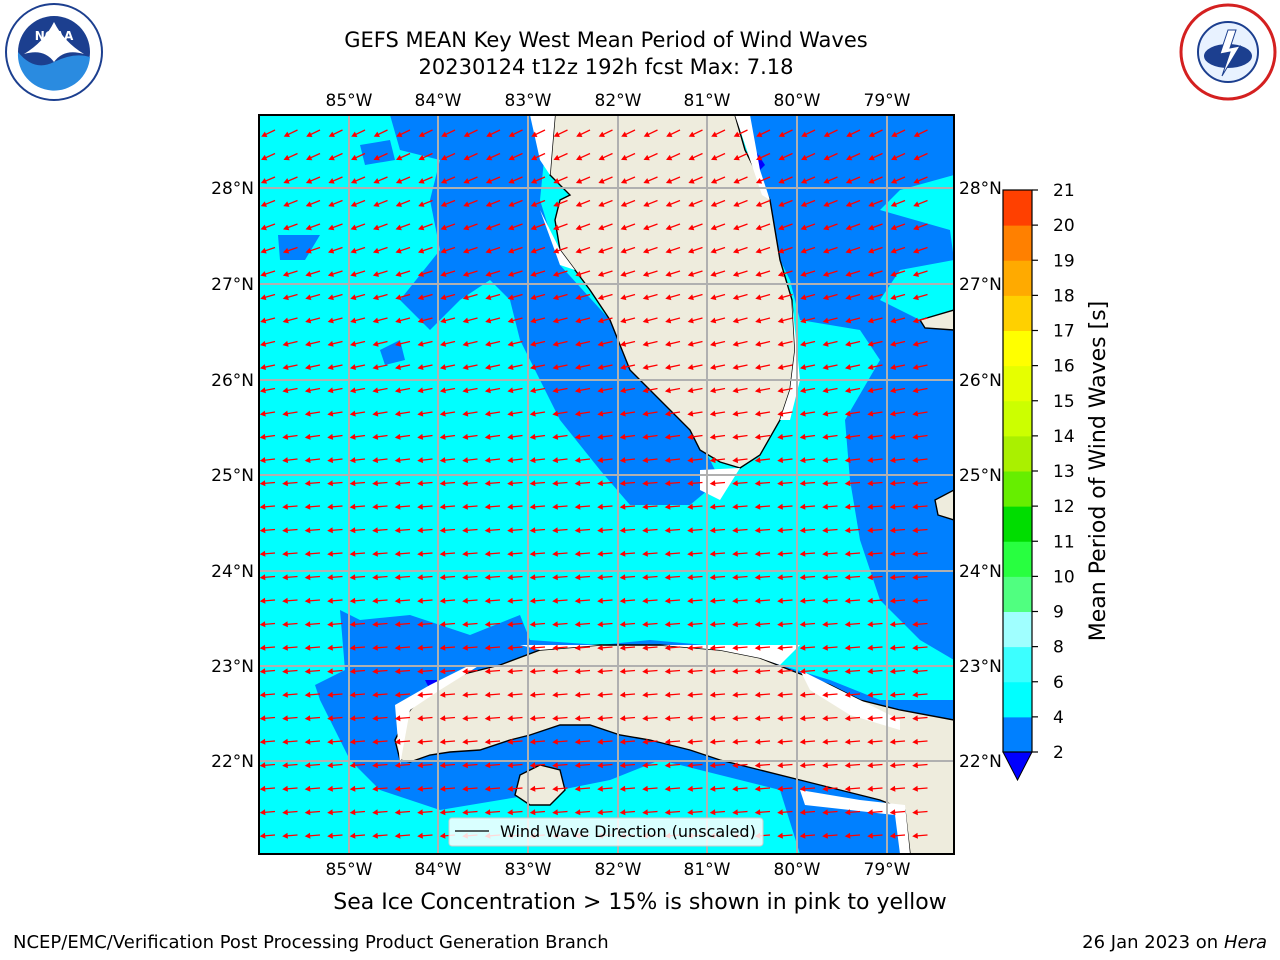  Describe the element at coordinates (232, 572) in the screenshot. I see `lat-tick-label: 24°N` at that location.